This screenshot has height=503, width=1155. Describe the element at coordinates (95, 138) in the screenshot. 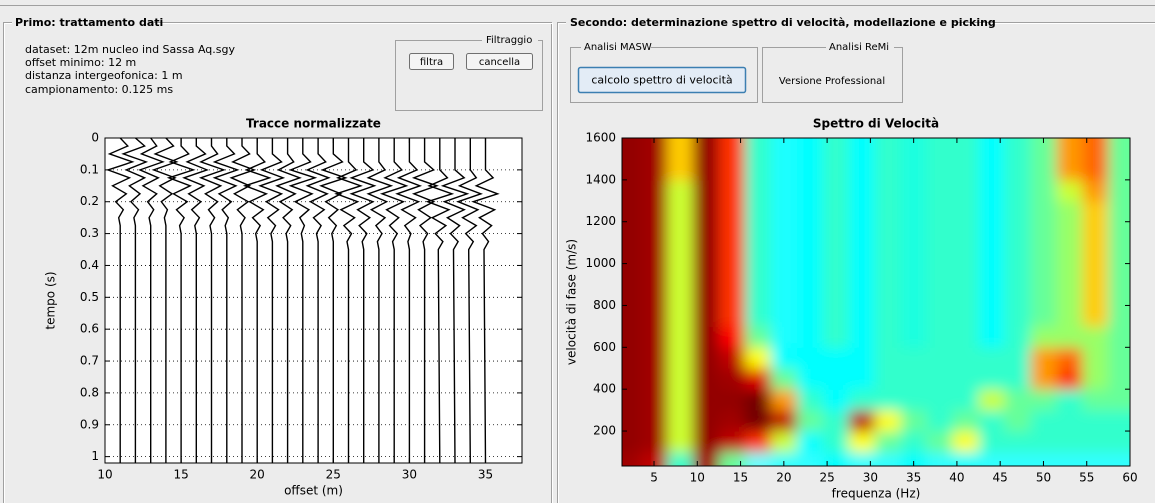

I see `y-tick-label: 0` at that location.